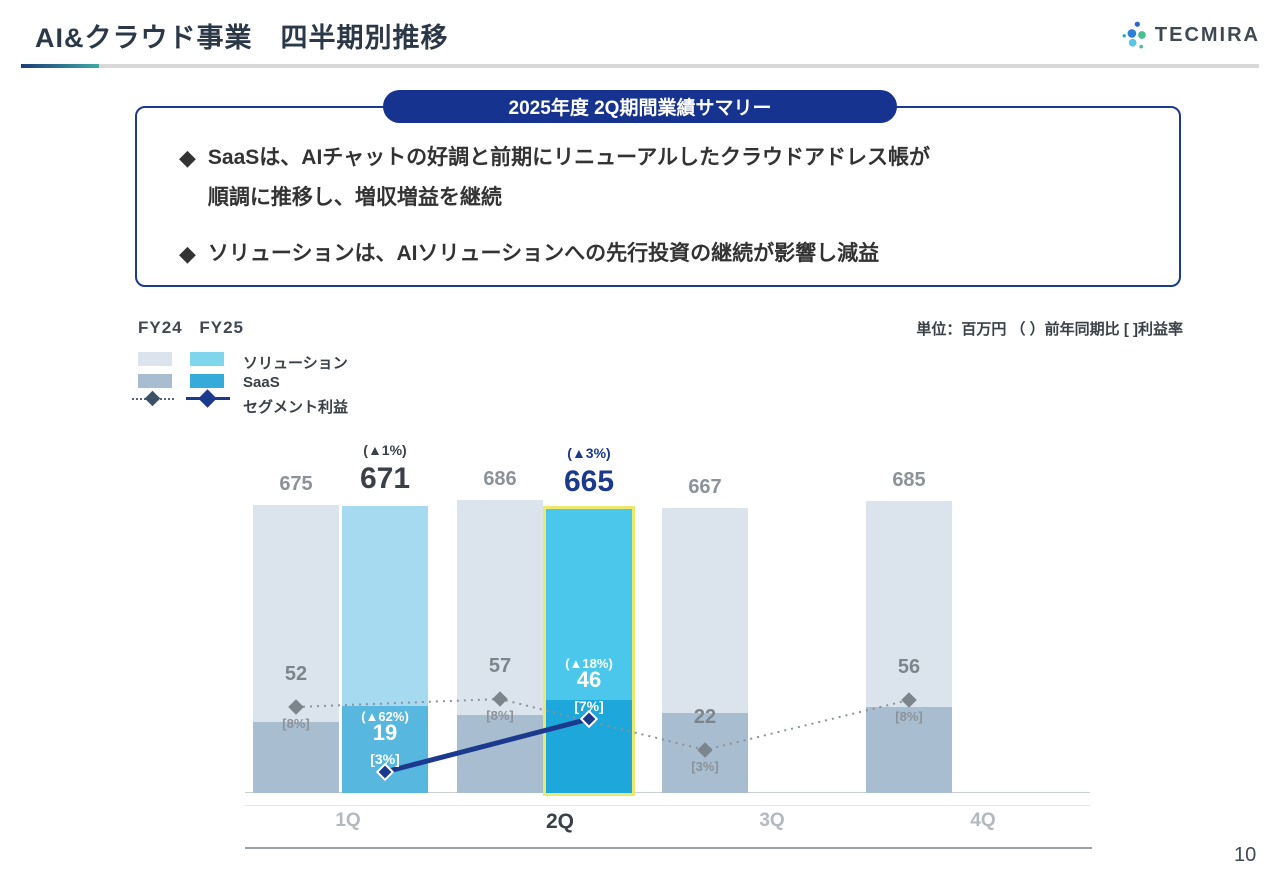  I want to click on legend-swatch-fy24-saas, so click(155, 381).